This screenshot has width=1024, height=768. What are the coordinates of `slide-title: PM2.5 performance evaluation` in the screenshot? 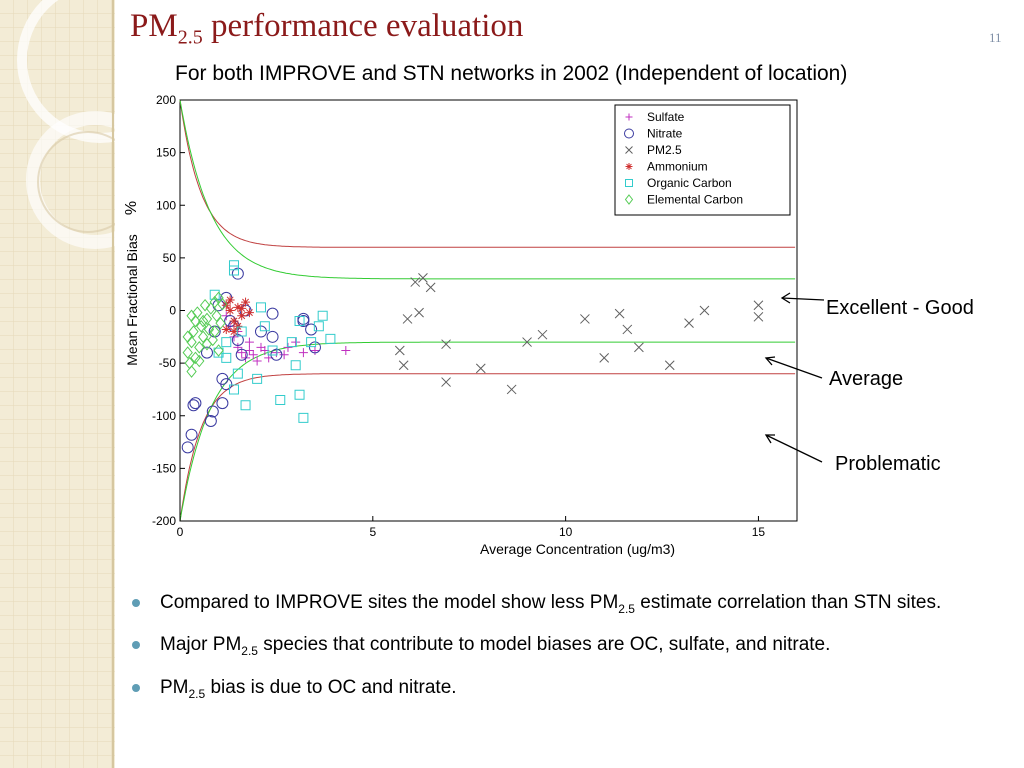 It's located at (326, 29).